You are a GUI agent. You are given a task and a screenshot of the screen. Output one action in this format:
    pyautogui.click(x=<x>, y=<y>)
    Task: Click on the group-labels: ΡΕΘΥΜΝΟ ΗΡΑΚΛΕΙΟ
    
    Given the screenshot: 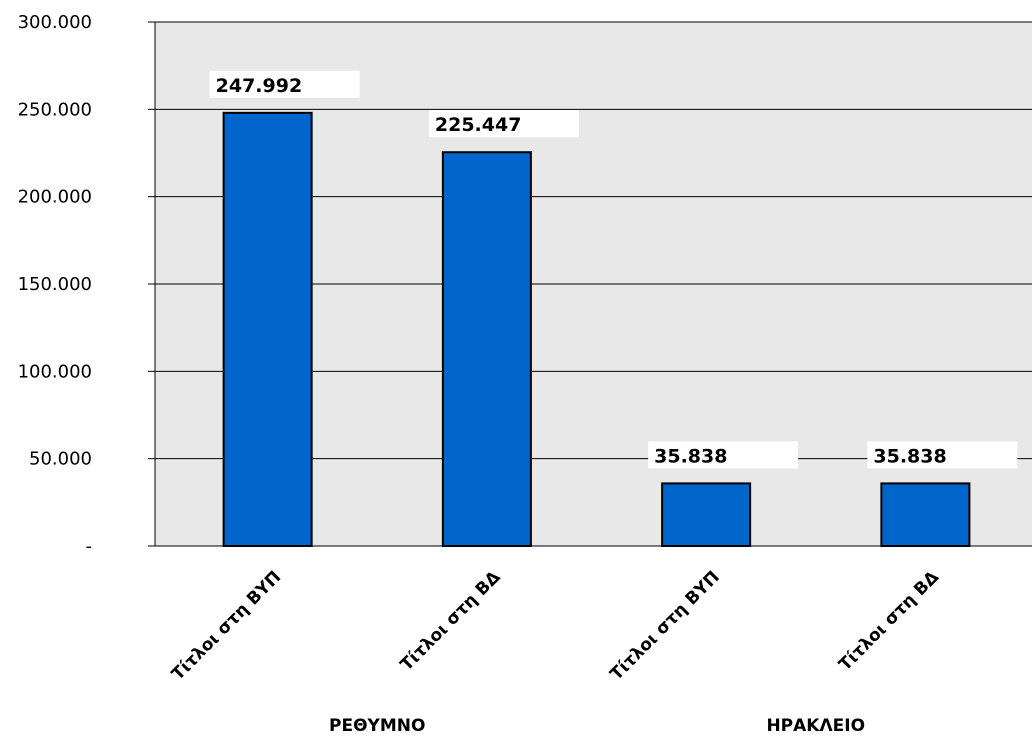 What is the action you would take?
    pyautogui.click(x=597, y=726)
    